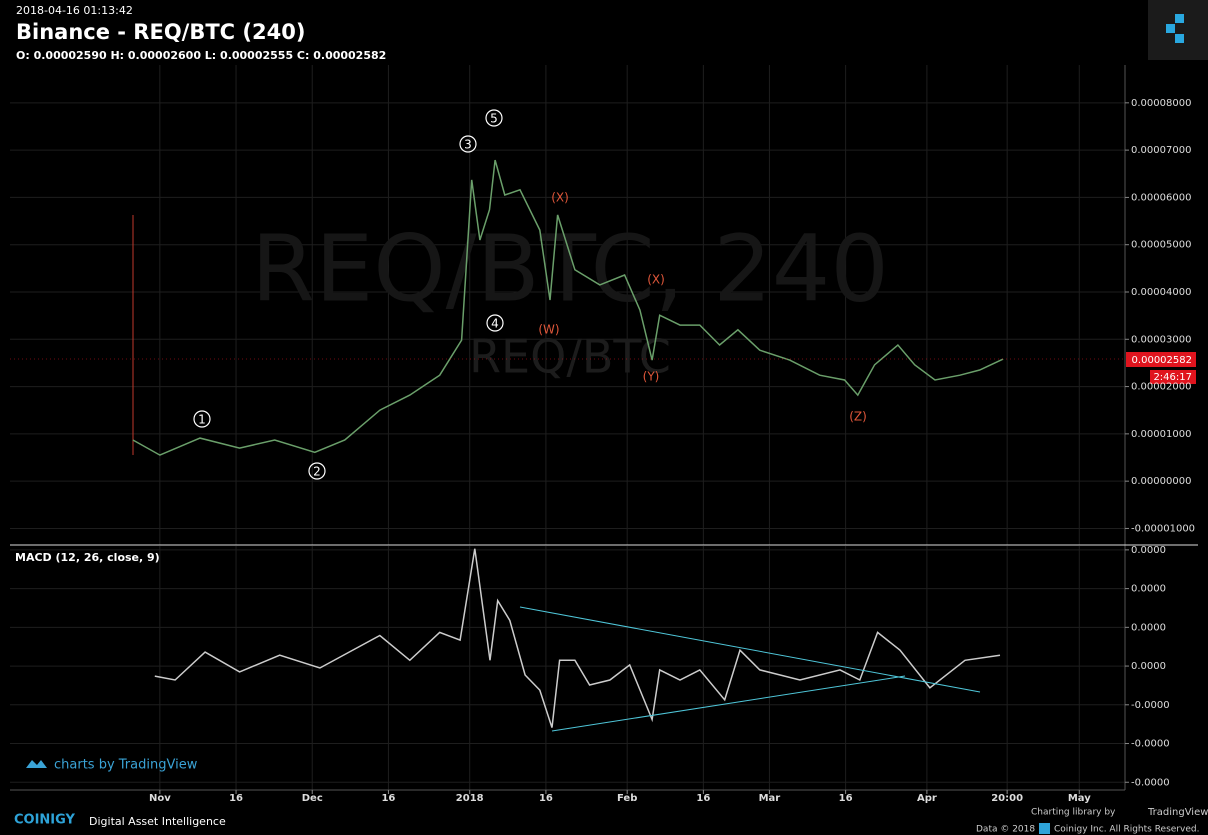  What do you see at coordinates (1161, 245) in the screenshot?
I see `y-tick-label: 0.00005000` at bounding box center [1161, 245].